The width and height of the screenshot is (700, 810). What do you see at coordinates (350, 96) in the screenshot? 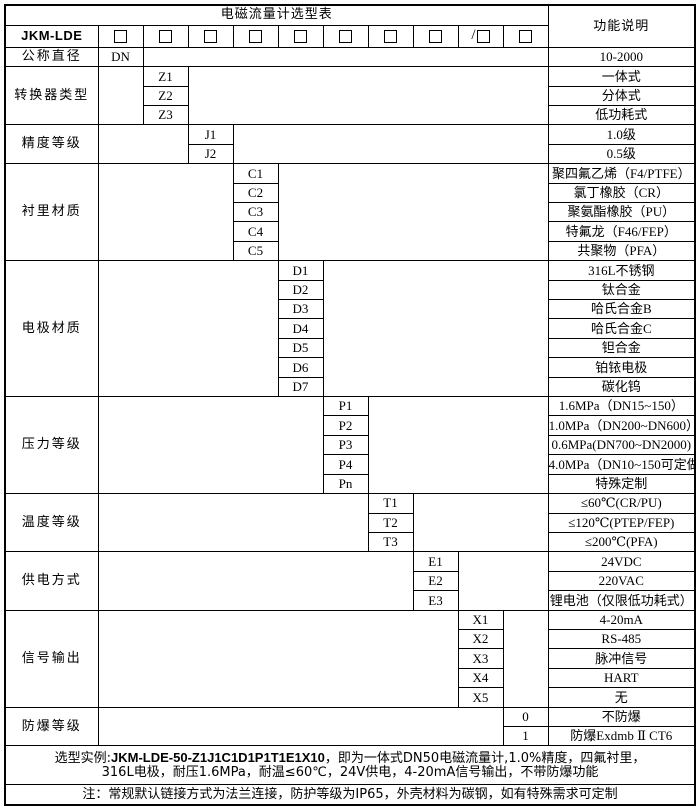
I see `row-converter-type-1: 转换器类型 Z1 一体式` at bounding box center [350, 96].